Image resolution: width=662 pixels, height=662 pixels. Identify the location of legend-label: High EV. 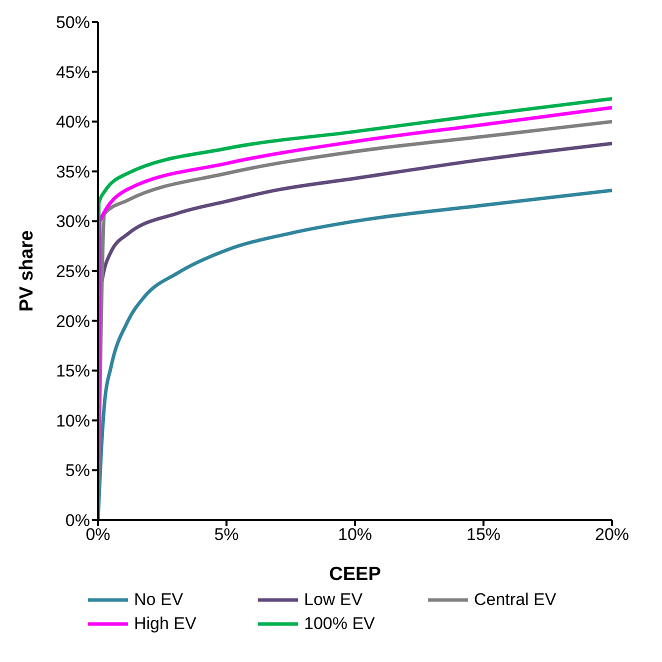
(165, 624).